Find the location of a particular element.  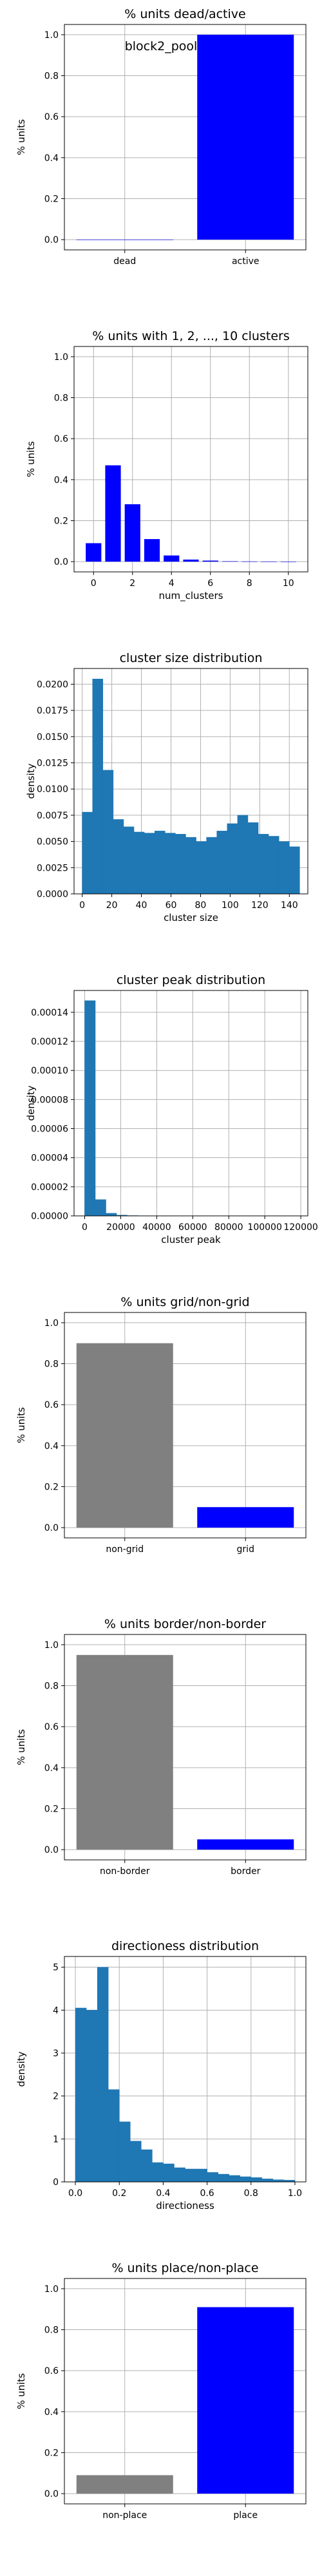

bar-non-border is located at coordinates (124, 1752).